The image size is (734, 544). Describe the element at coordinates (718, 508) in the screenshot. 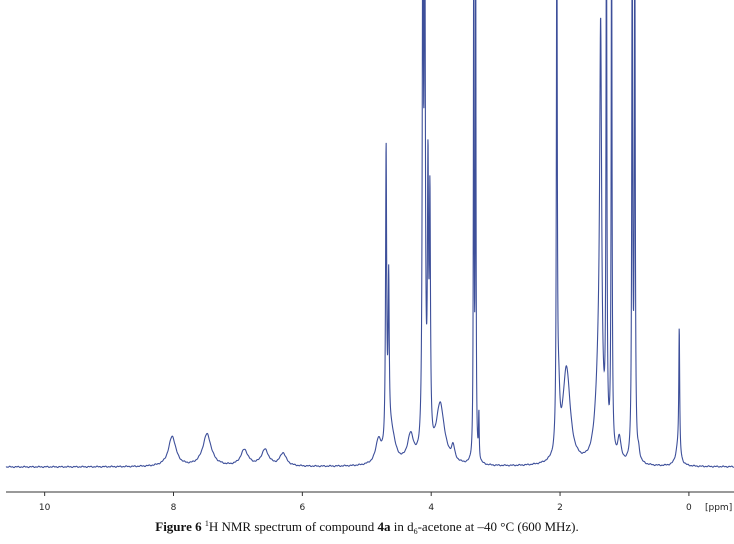

I see `x-axis-label: [ppm]` at that location.